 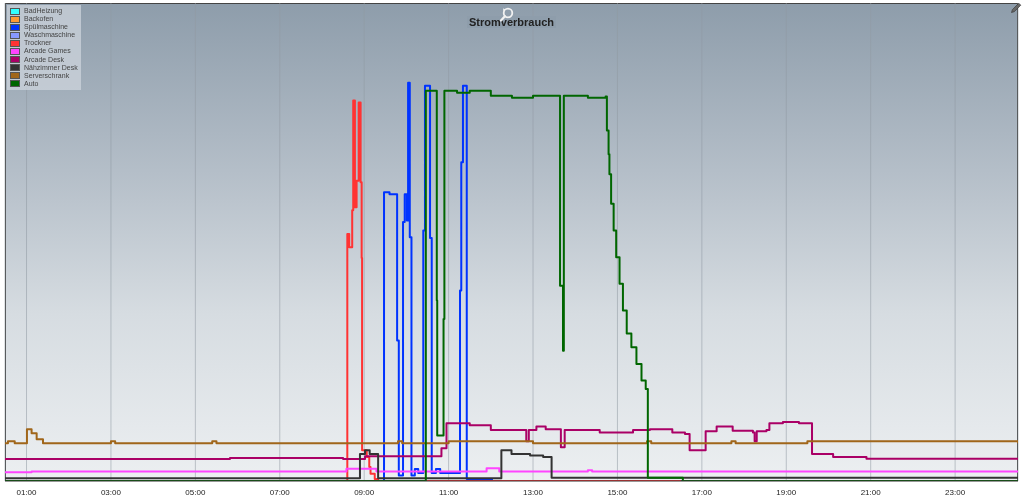 I want to click on x-tick-label: 17:00, so click(x=702, y=491).